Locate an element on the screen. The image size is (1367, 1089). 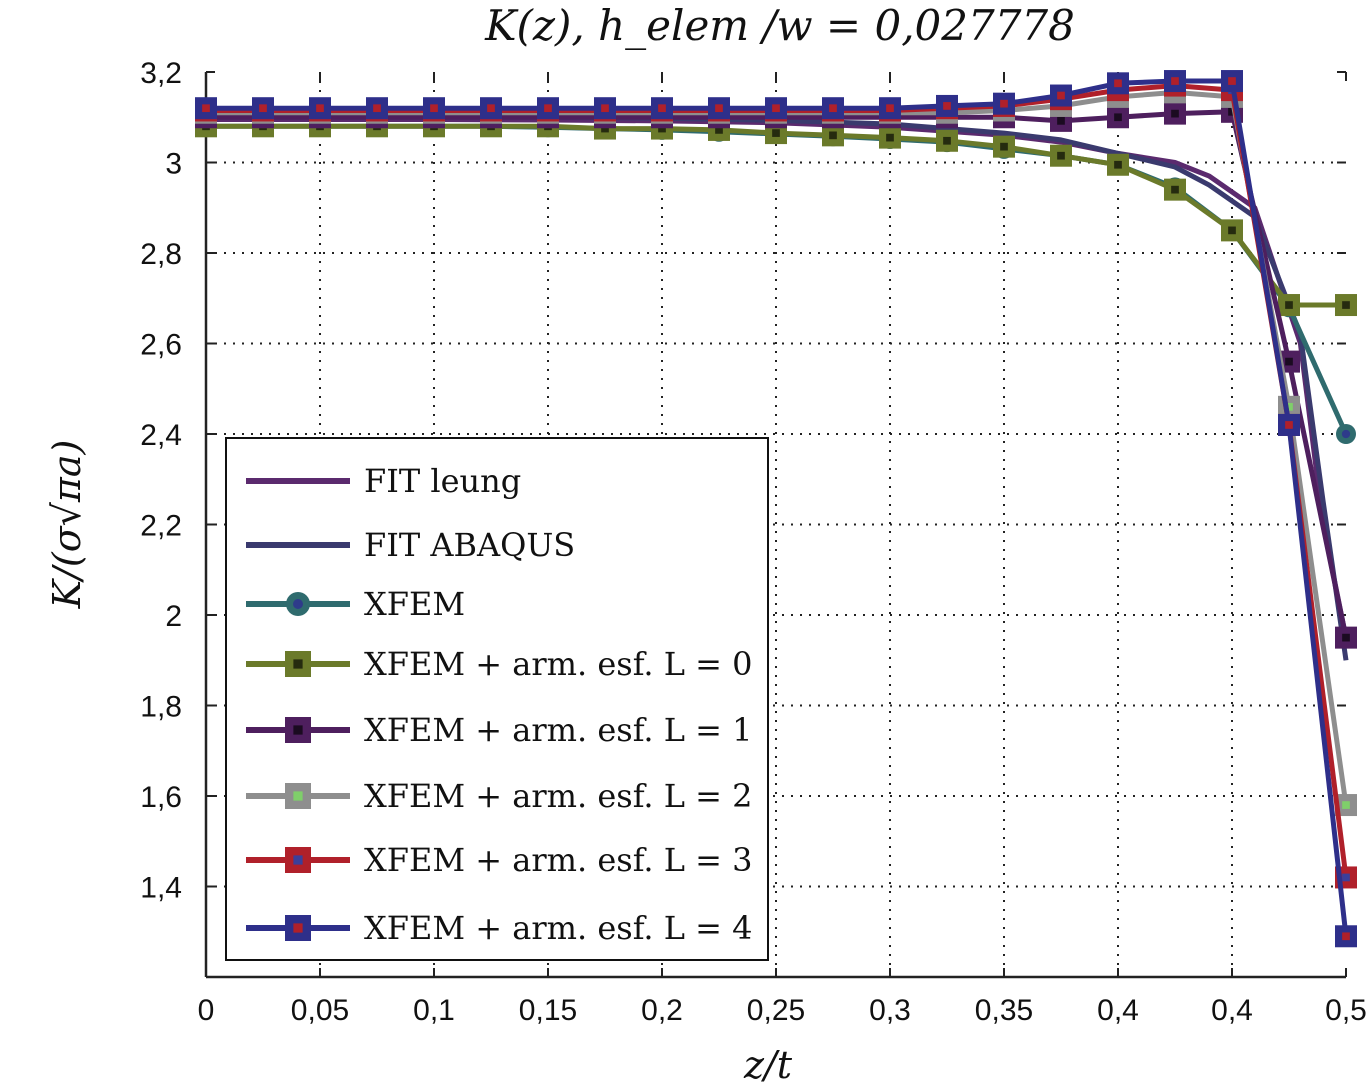
x-axis-label: z/t is located at coordinates (768, 1065).